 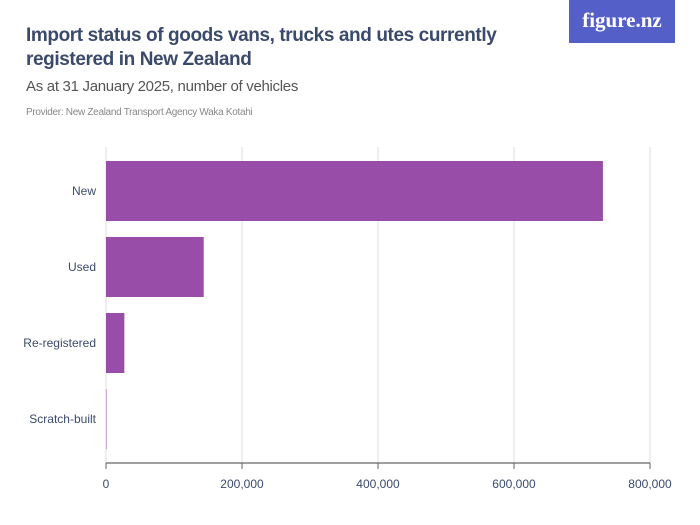 What do you see at coordinates (650, 484) in the screenshot?
I see `x-tick-label: 800,000` at bounding box center [650, 484].